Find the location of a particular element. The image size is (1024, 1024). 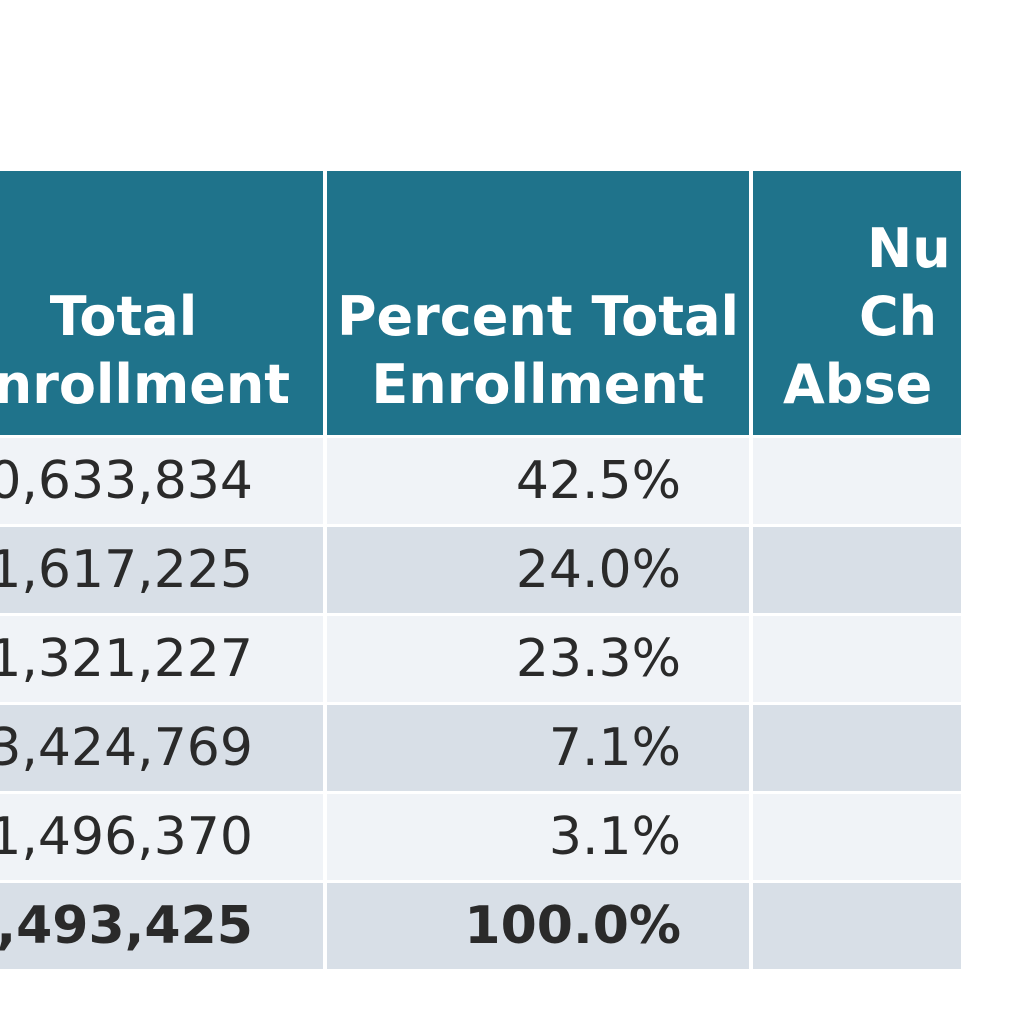

header-line: Total is located at coordinates (123, 316).